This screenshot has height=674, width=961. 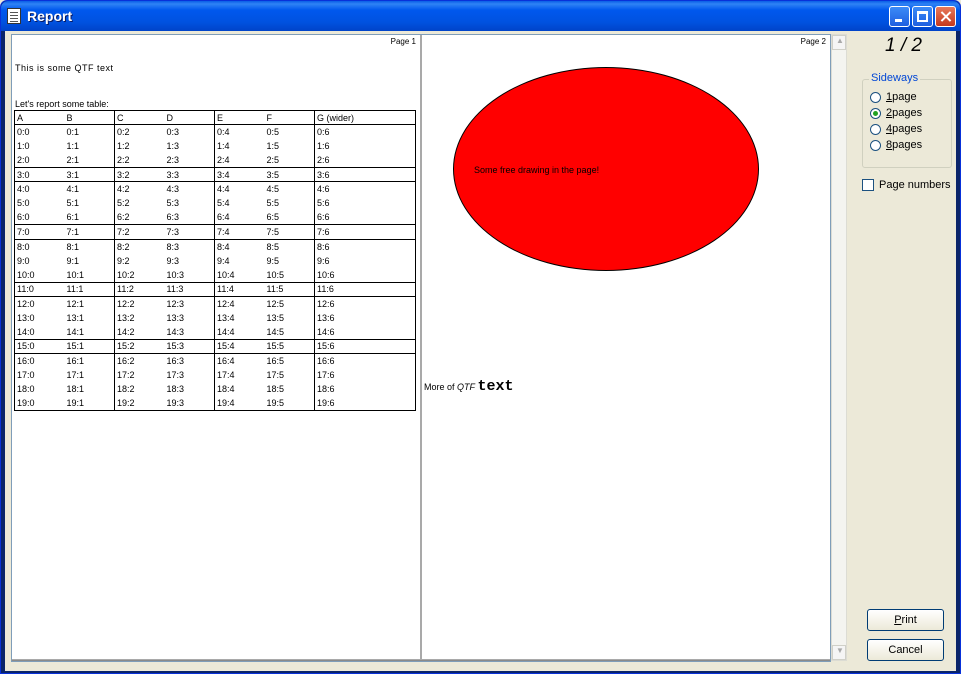 I want to click on table-cell: 6:3, so click(x=173, y=217).